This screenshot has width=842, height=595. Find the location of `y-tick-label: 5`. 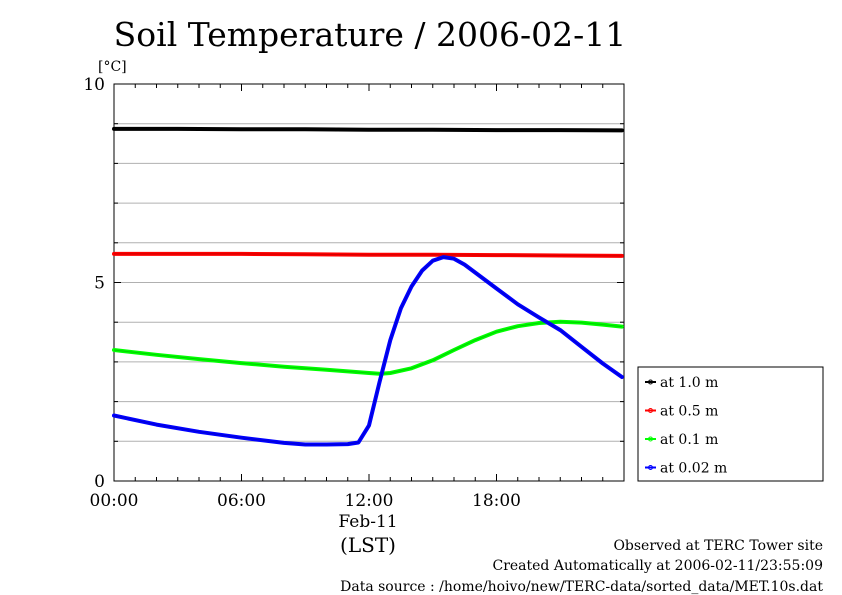

y-tick-label: 5 is located at coordinates (99, 284).